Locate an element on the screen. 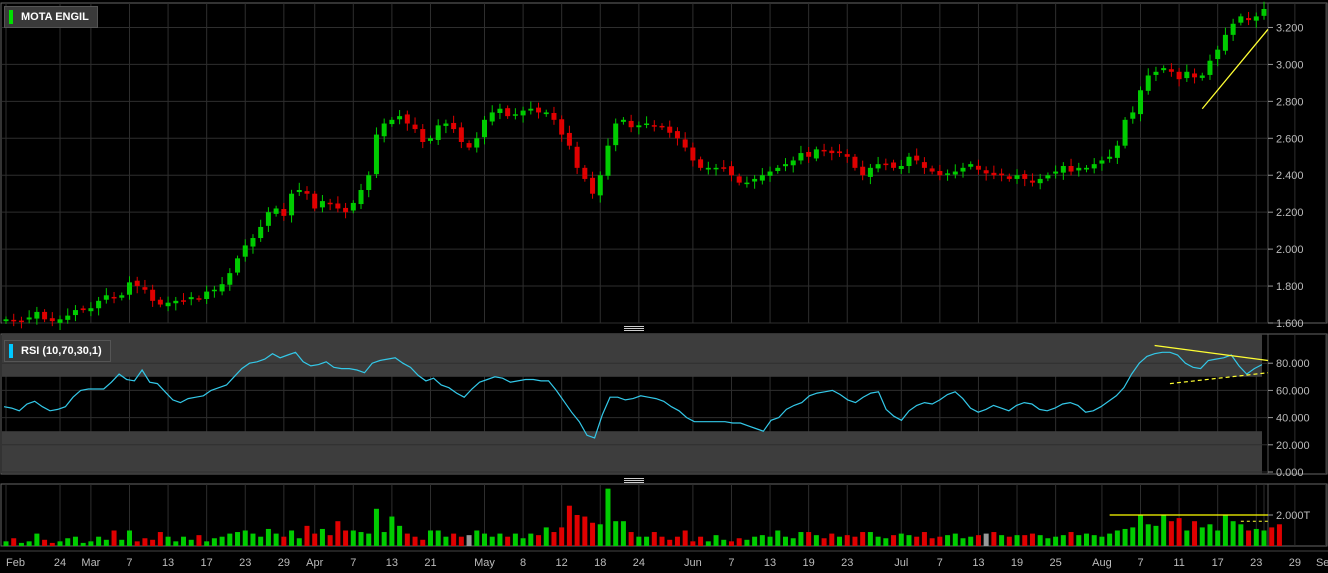 Image resolution: width=1328 pixels, height=573 pixels. price-legend: MOTA ENGIL is located at coordinates (51, 17).